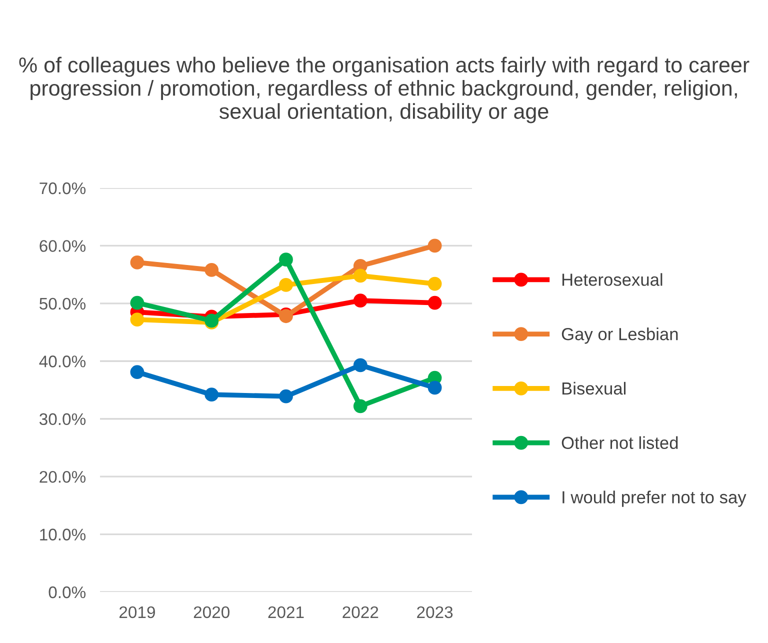  Describe the element at coordinates (63, 246) in the screenshot. I see `y-tick-label: 60.0%` at that location.